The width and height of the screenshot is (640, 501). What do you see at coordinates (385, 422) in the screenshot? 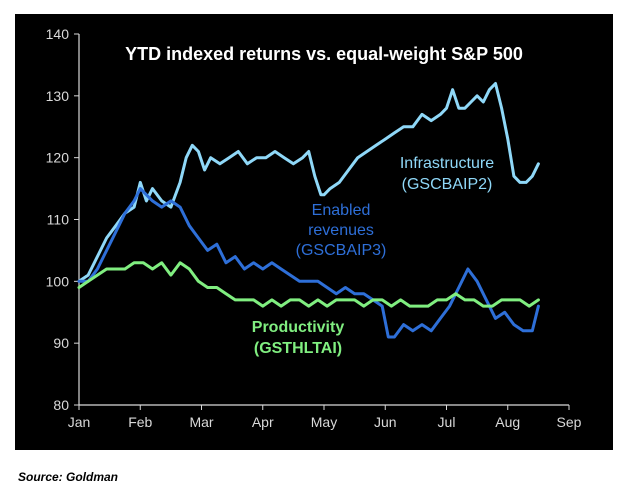
I see `x-tick-label: Jun` at bounding box center [385, 422].